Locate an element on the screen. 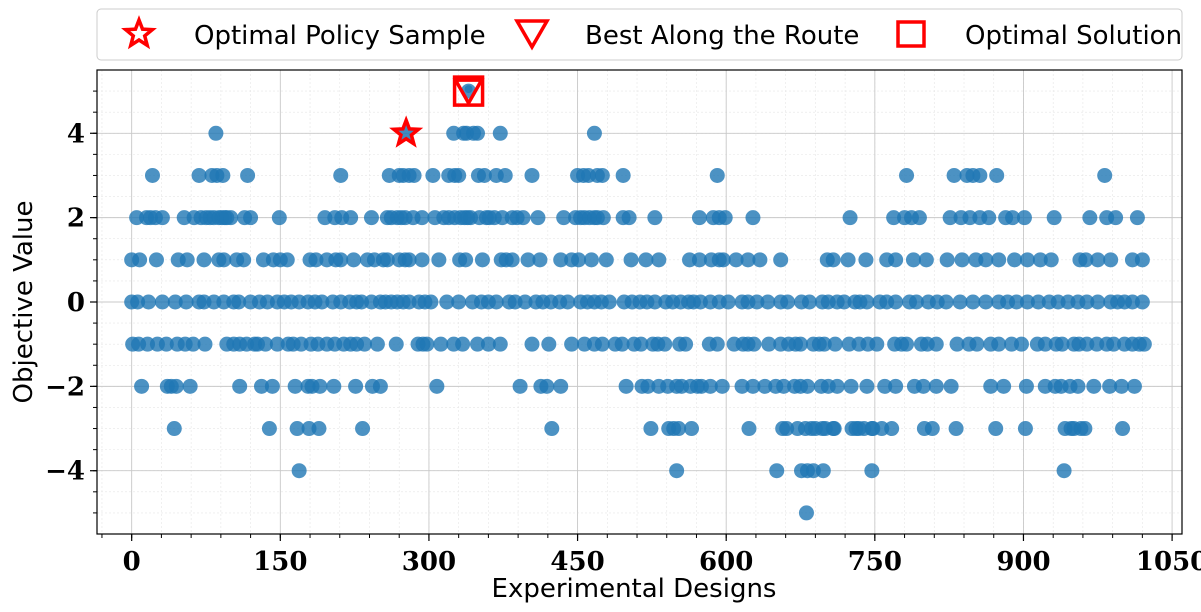  x-axis-title: Experimental Designs is located at coordinates (634, 589).